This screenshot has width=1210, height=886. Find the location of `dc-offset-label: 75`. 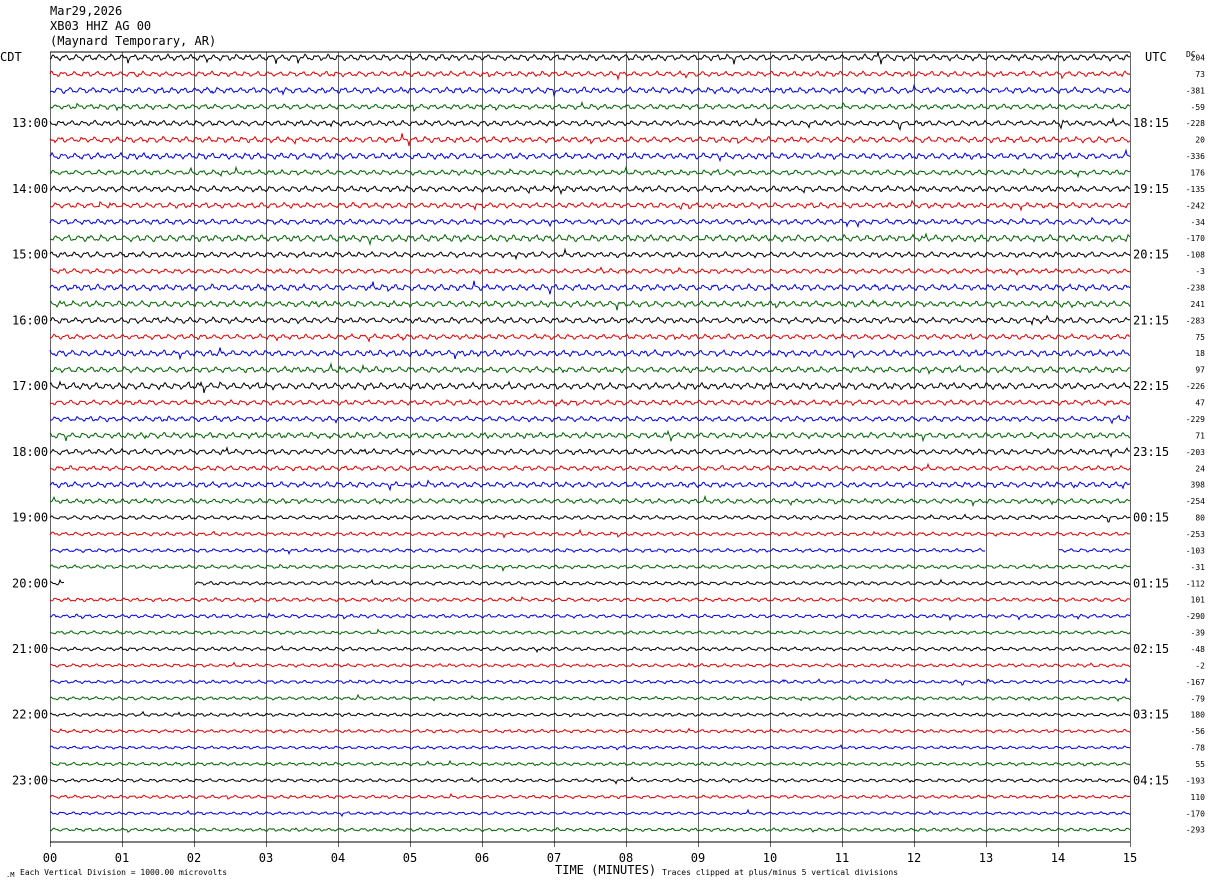

dc-offset-label: 75 is located at coordinates (1200, 337).